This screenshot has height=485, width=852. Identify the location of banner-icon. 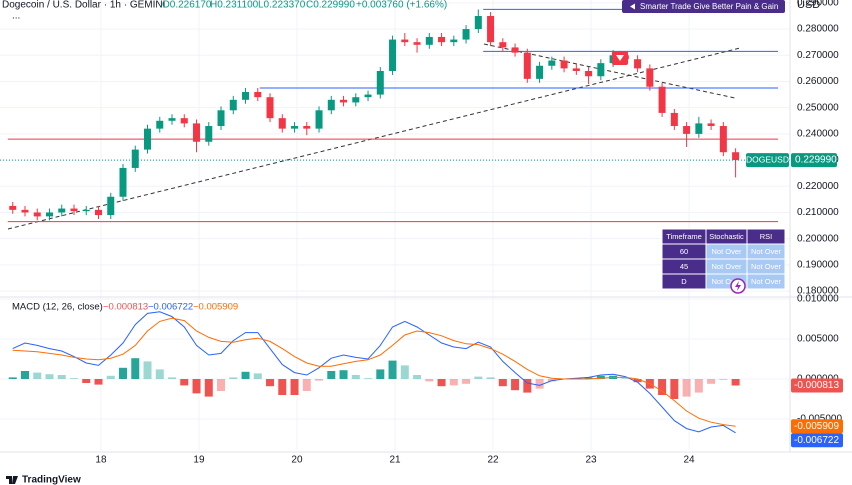
(632, 6).